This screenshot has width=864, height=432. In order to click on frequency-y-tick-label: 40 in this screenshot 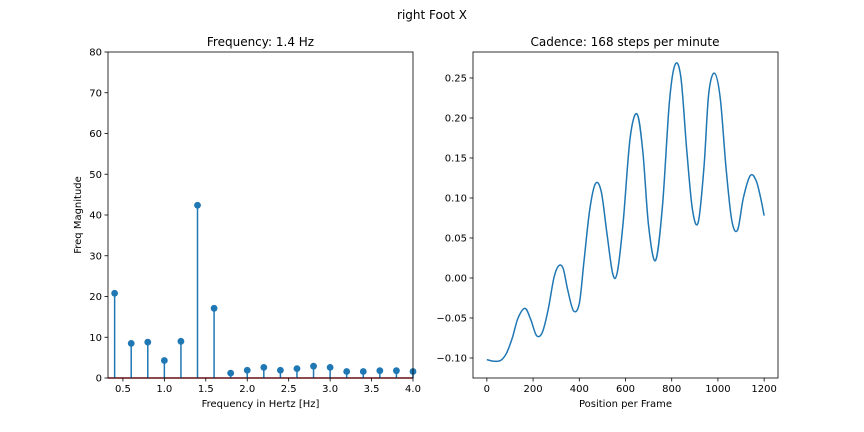, I will do `click(95, 216)`.